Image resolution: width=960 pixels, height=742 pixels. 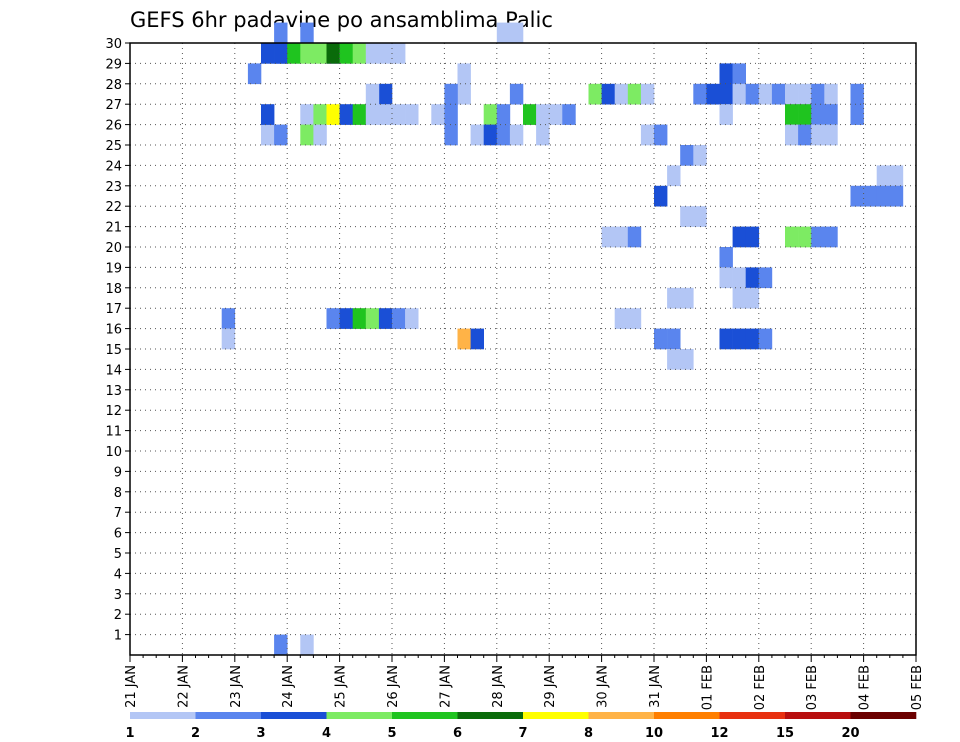 I want to click on x-tick-label: 24 JAN, so click(x=288, y=686).